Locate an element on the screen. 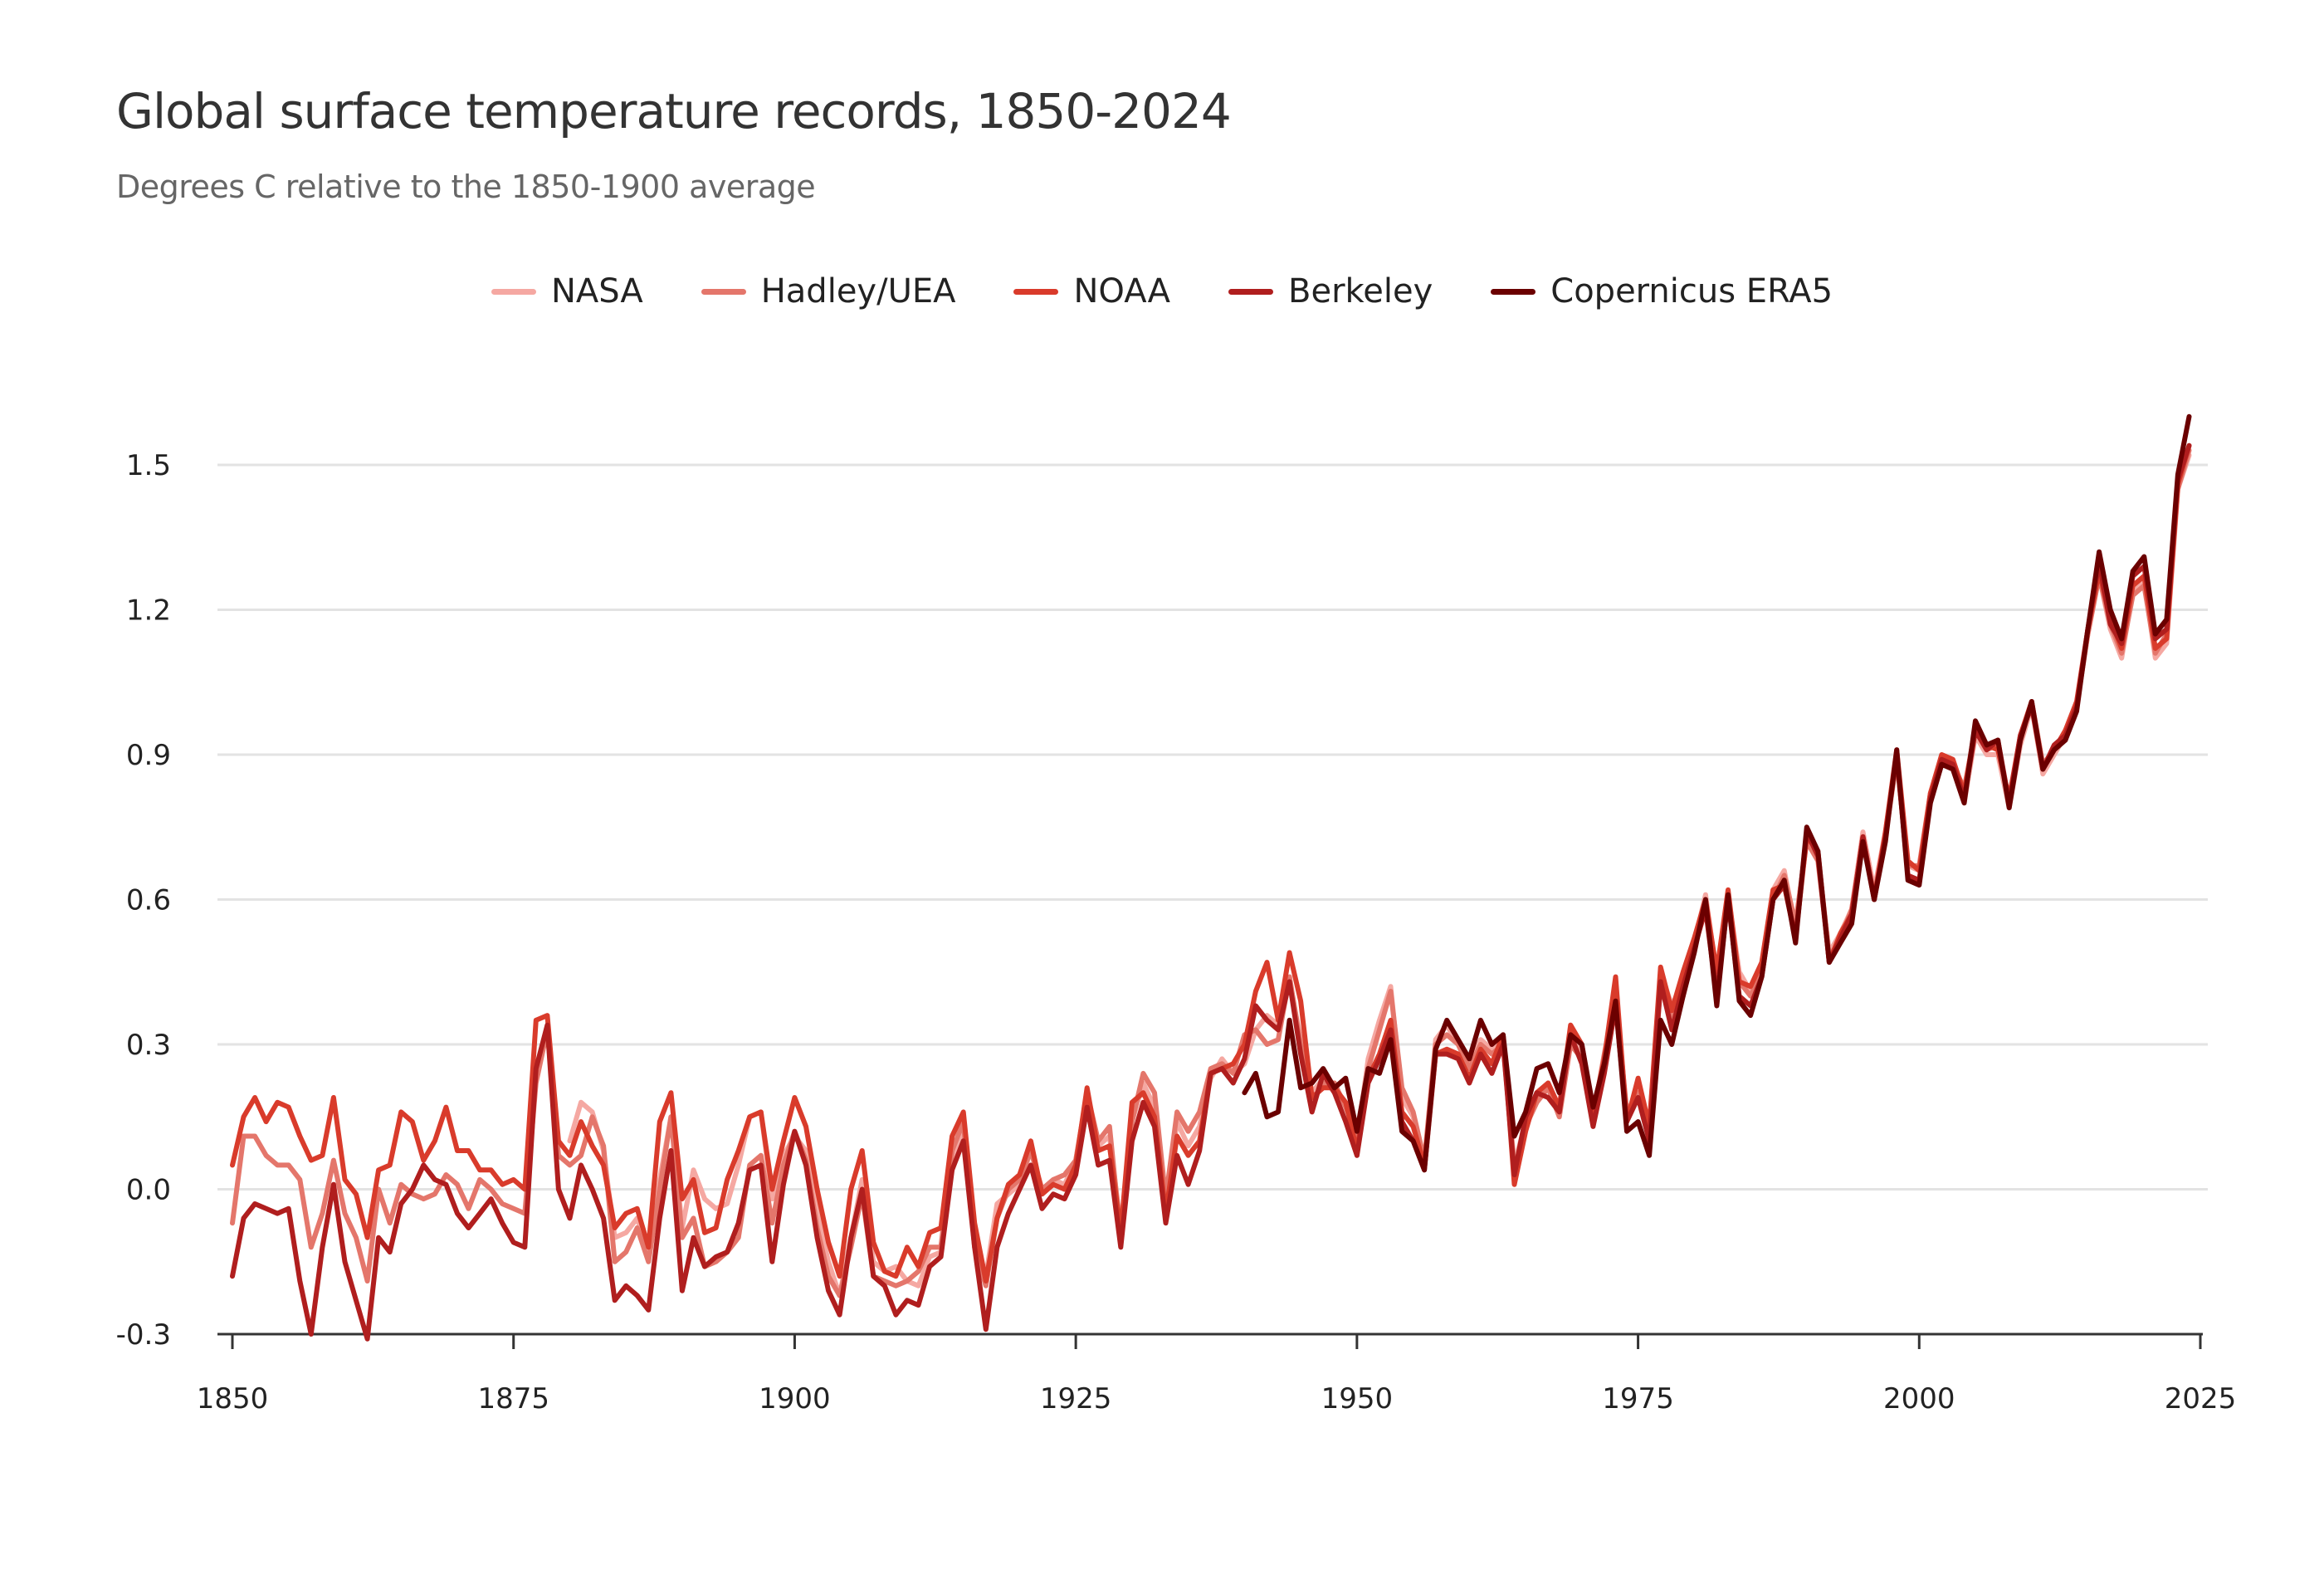 This screenshot has height=1594, width=2324. legend-item: Copernicus ERA5 is located at coordinates (1662, 291).